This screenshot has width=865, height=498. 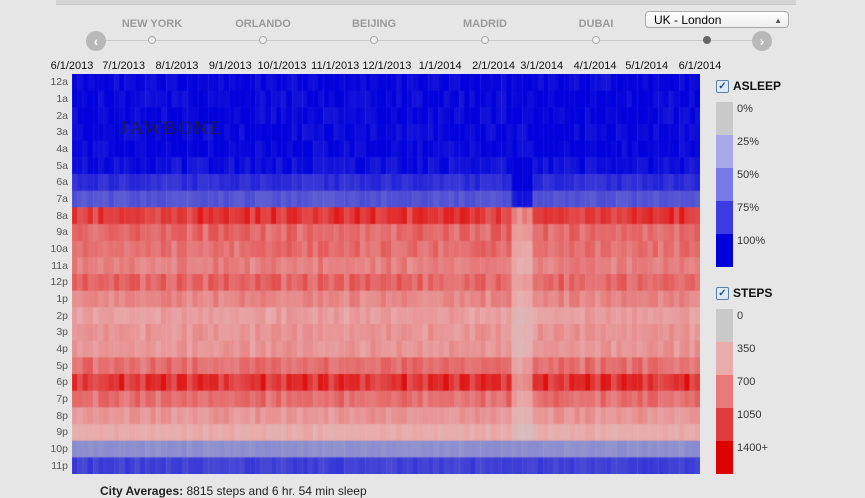 I want to click on x-tick-label: 4/1/2014, so click(x=595, y=66).